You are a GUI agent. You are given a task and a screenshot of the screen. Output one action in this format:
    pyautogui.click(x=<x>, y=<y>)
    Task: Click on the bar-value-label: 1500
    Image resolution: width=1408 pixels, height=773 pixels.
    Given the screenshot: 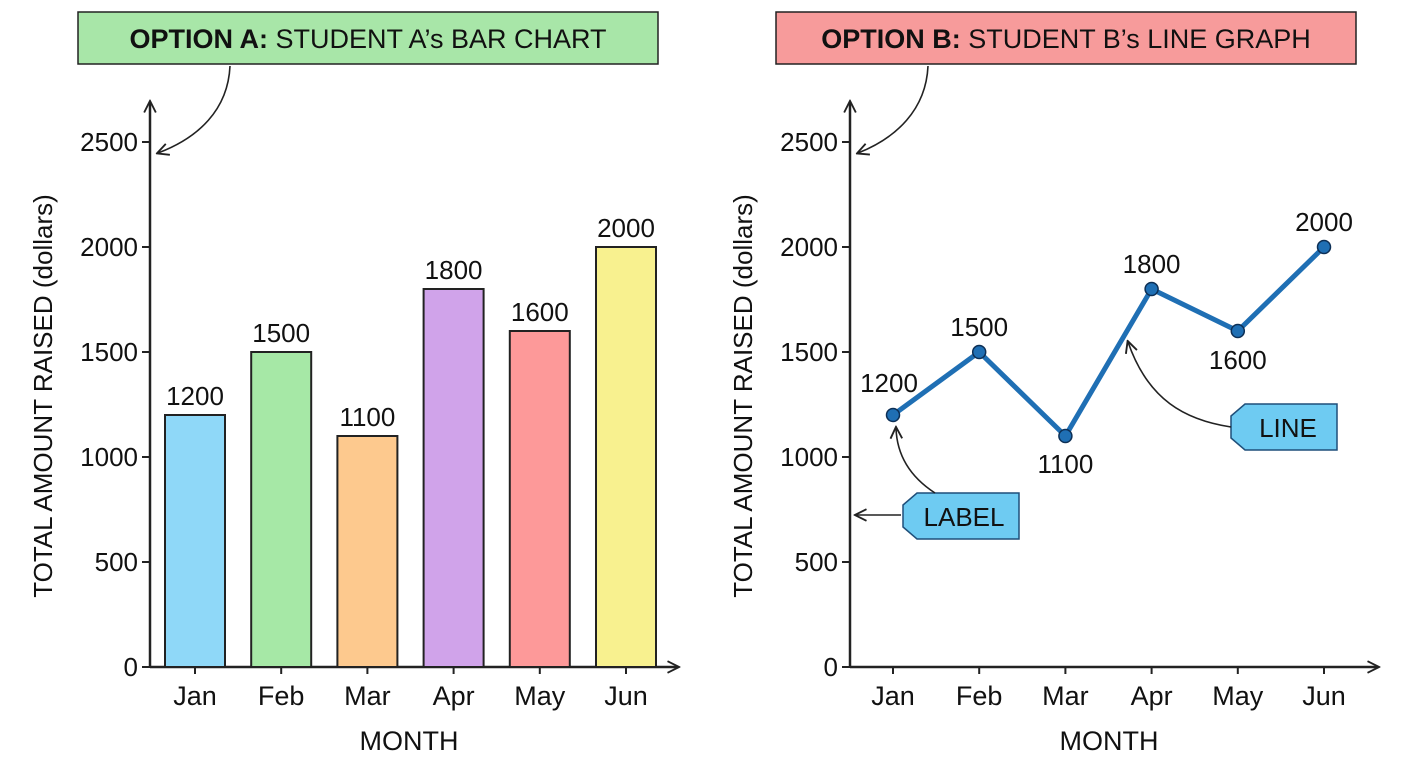 What is the action you would take?
    pyautogui.click(x=281, y=333)
    